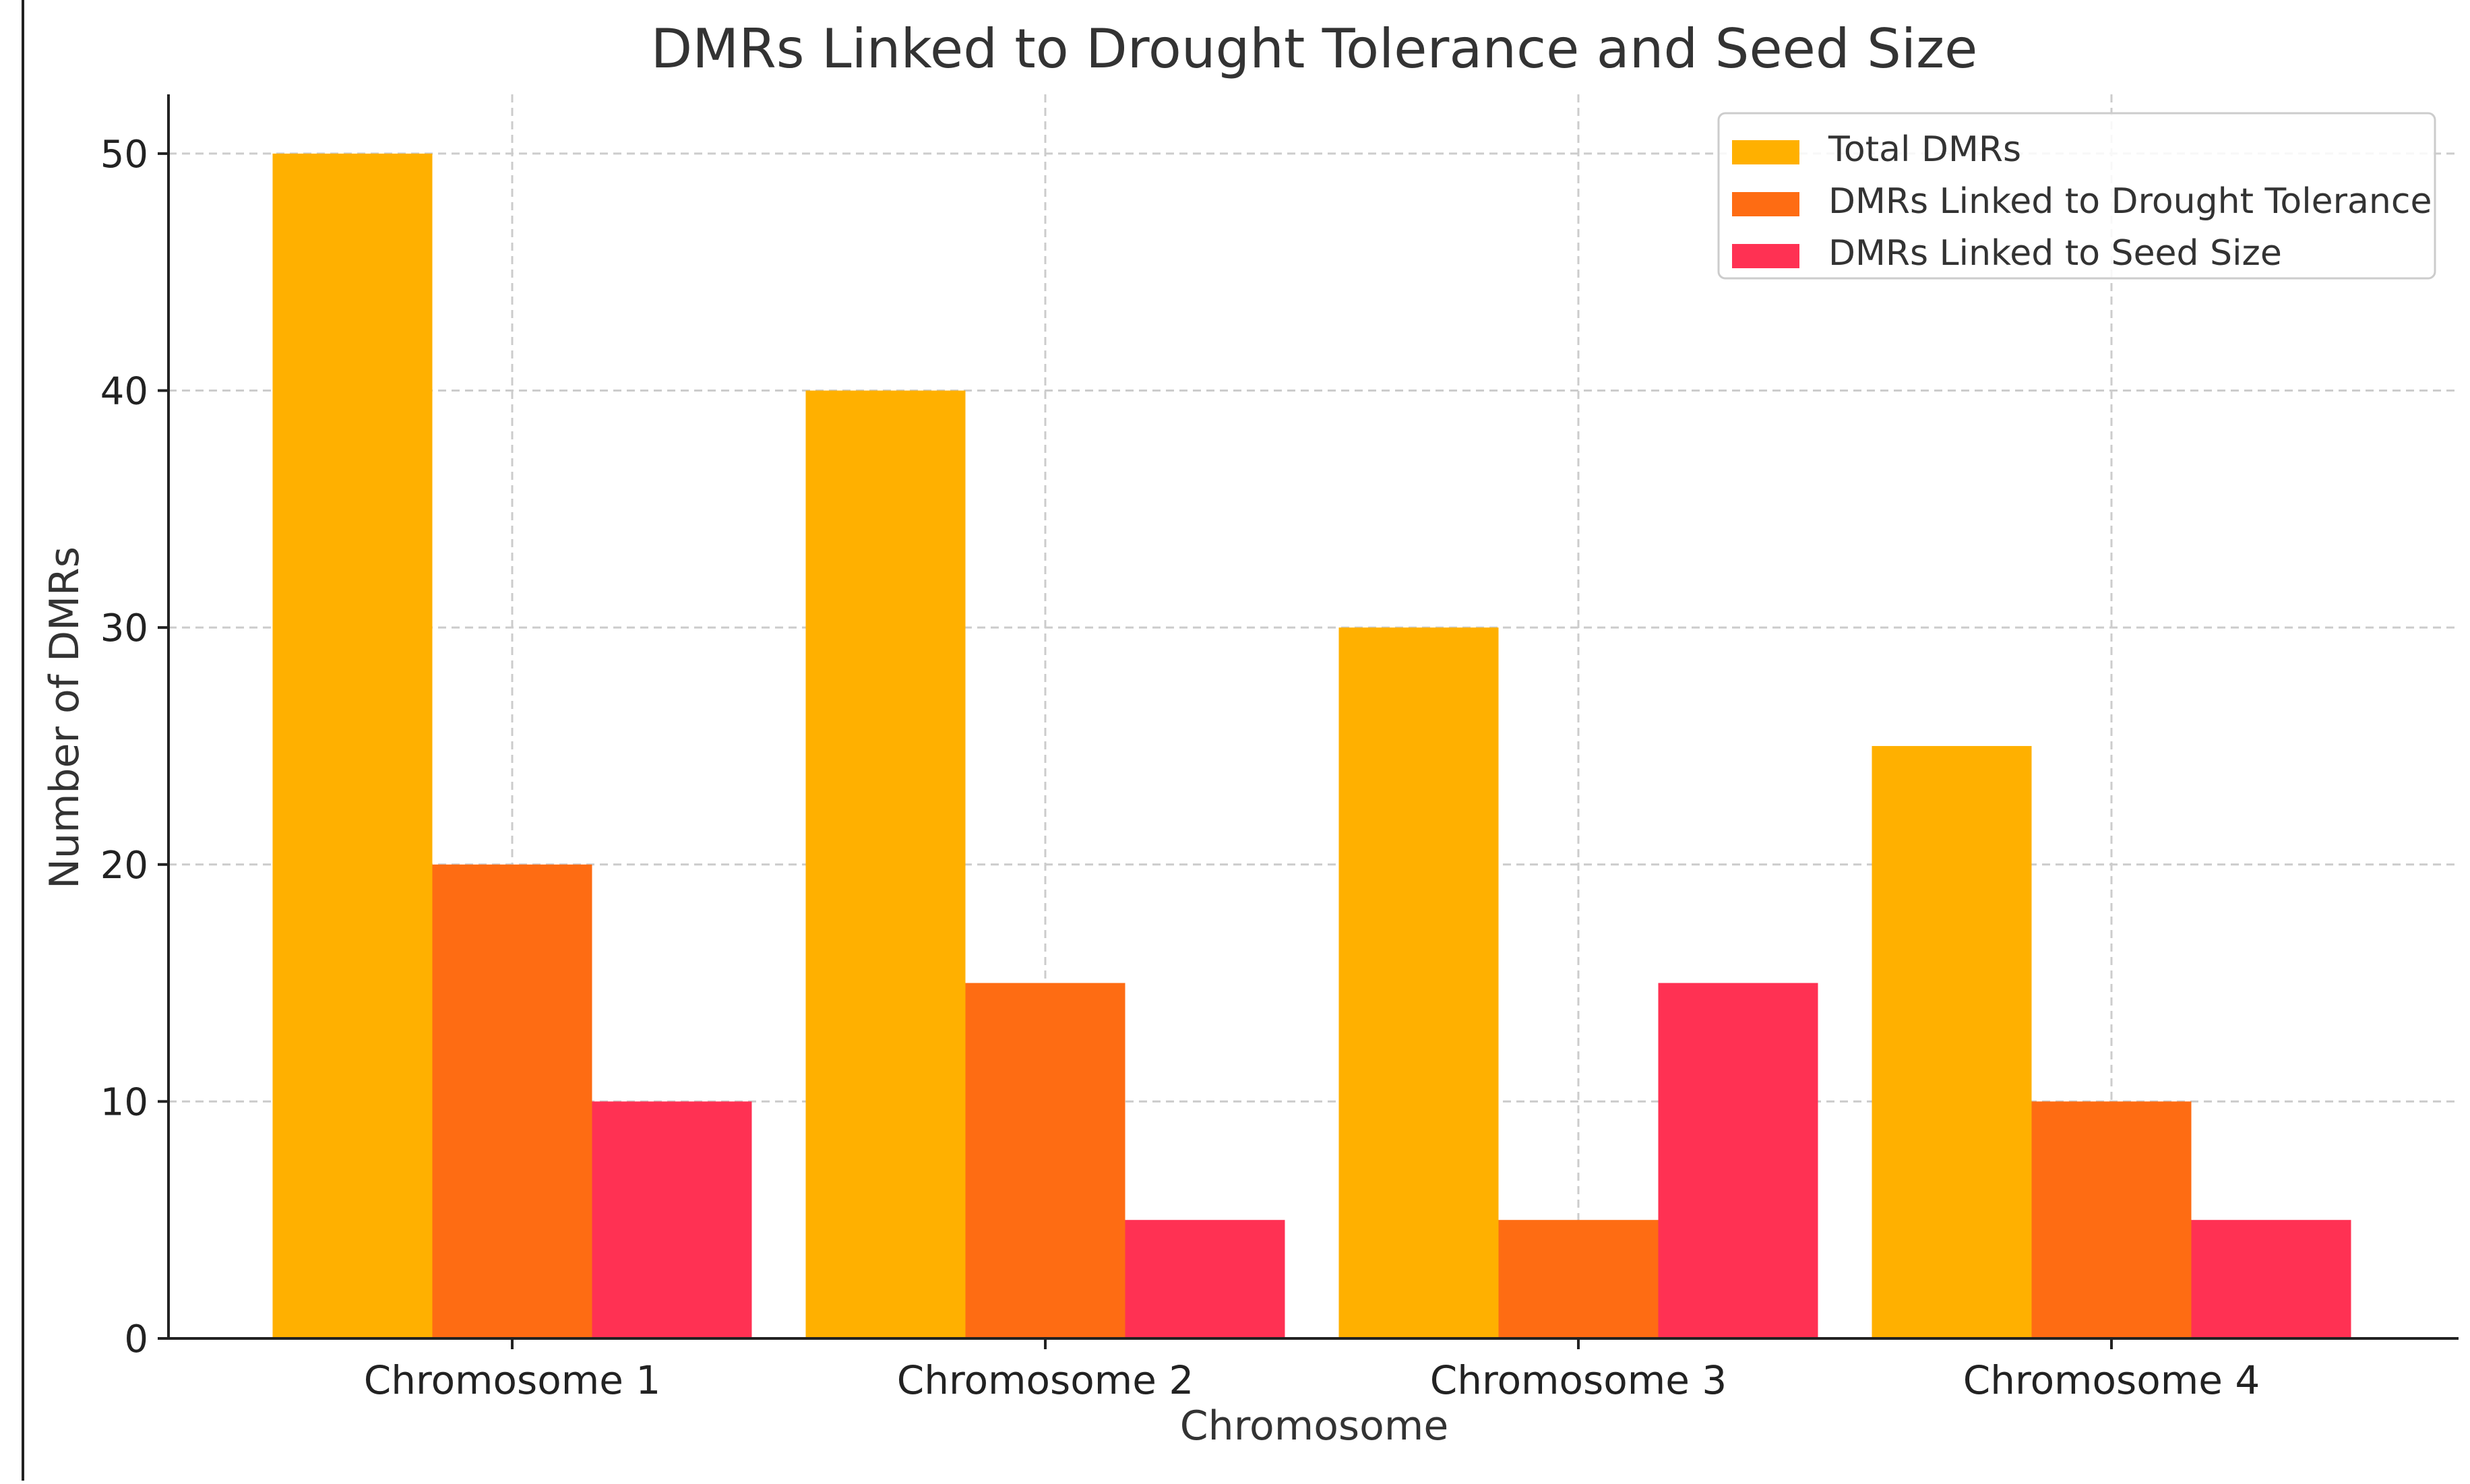 The image size is (2470, 1484). I want to click on left-border-line, so click(23, 740).